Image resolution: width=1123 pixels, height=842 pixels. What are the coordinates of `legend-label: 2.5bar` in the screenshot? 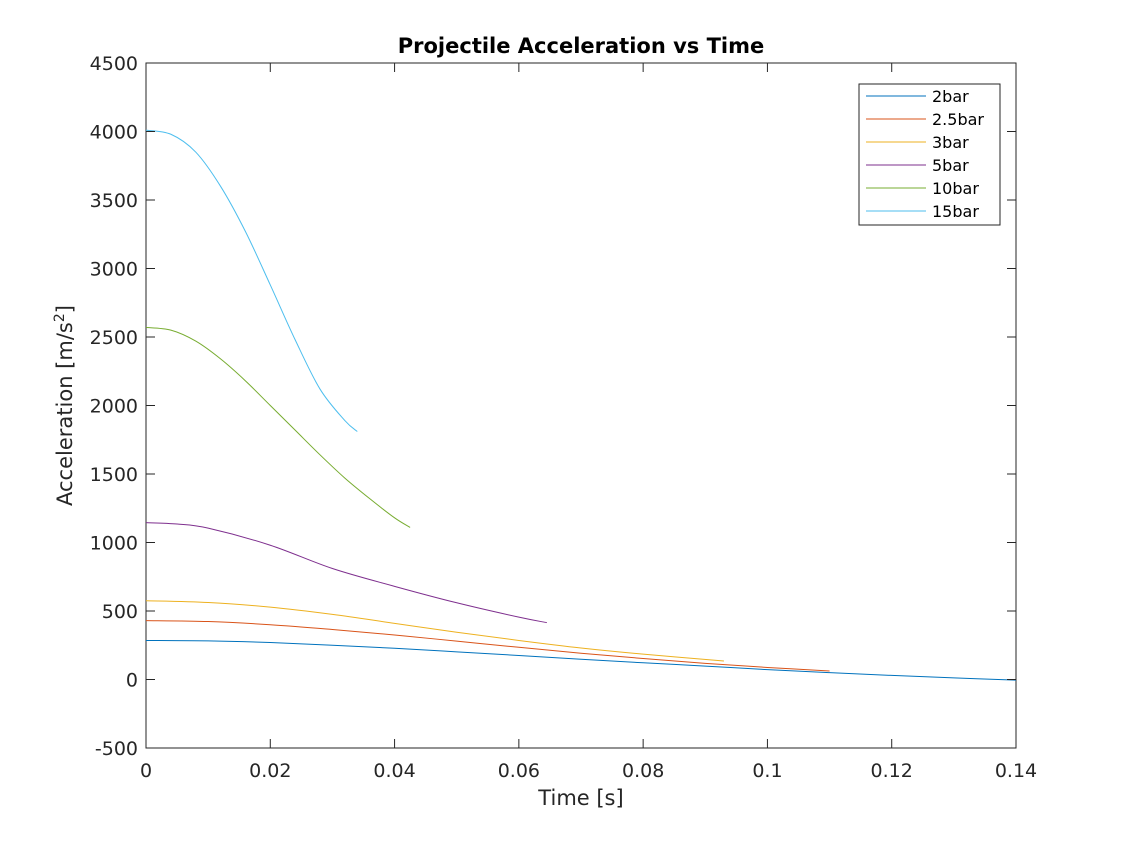 It's located at (958, 119).